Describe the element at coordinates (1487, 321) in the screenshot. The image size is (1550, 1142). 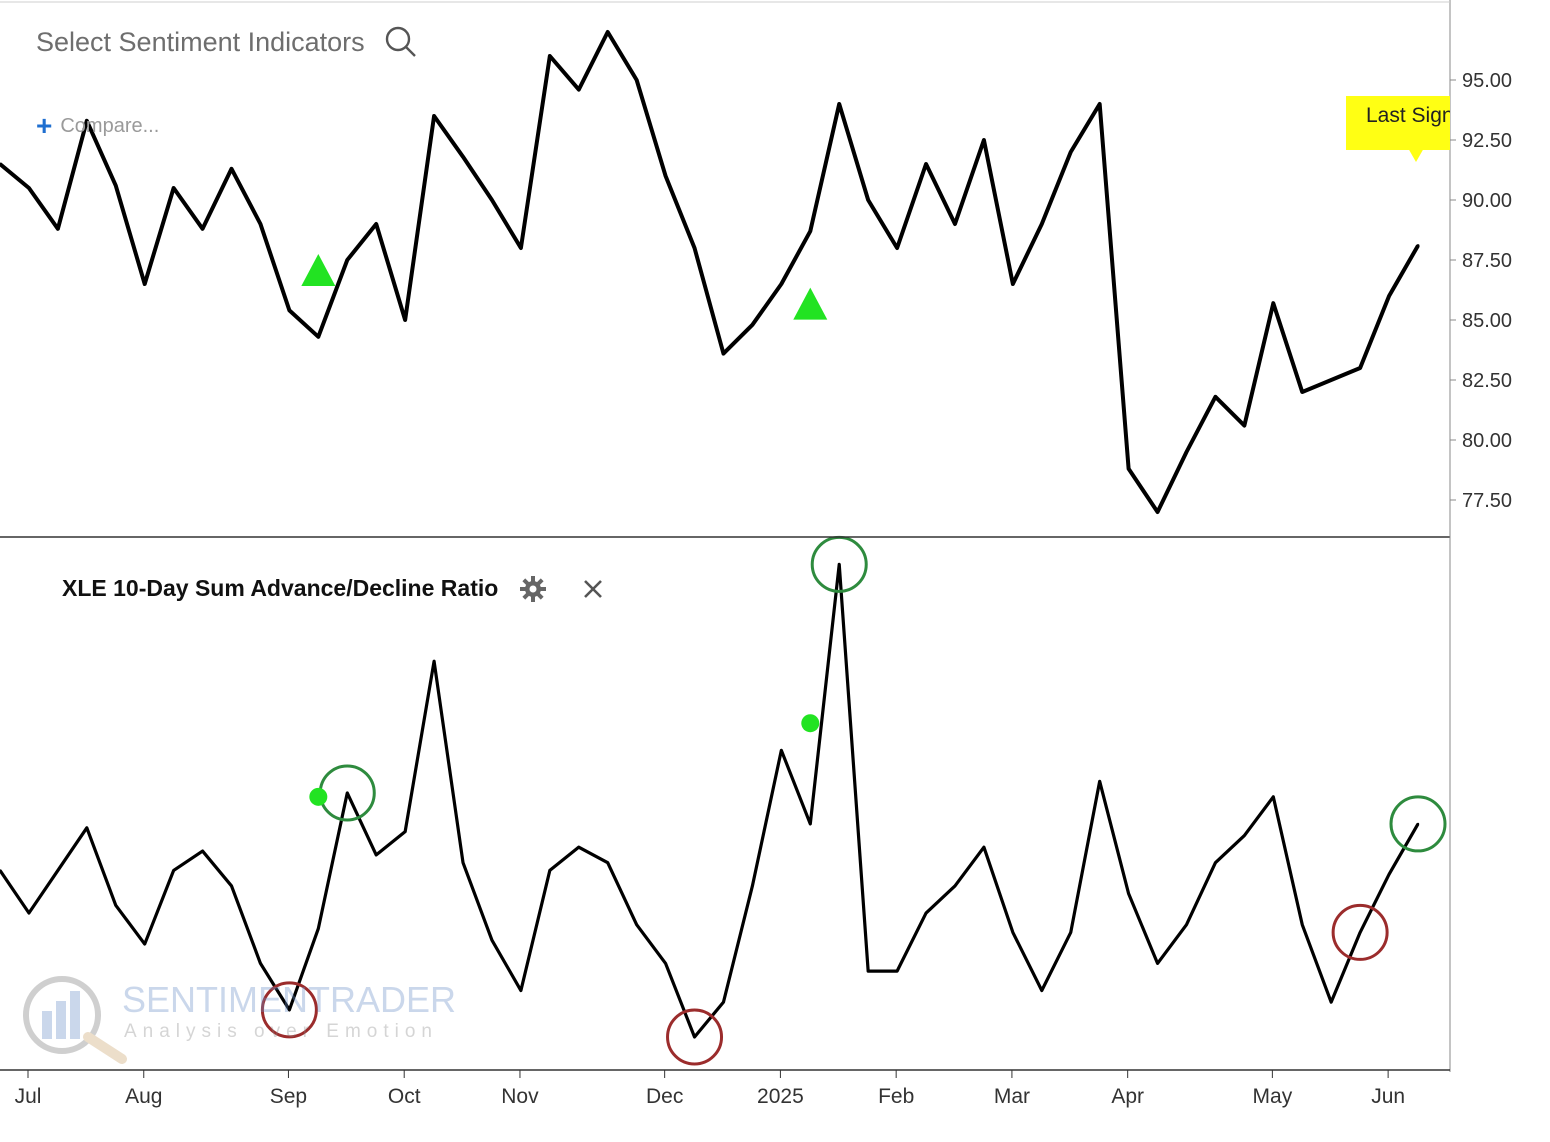
I see `y-tick-label: 85.00` at that location.